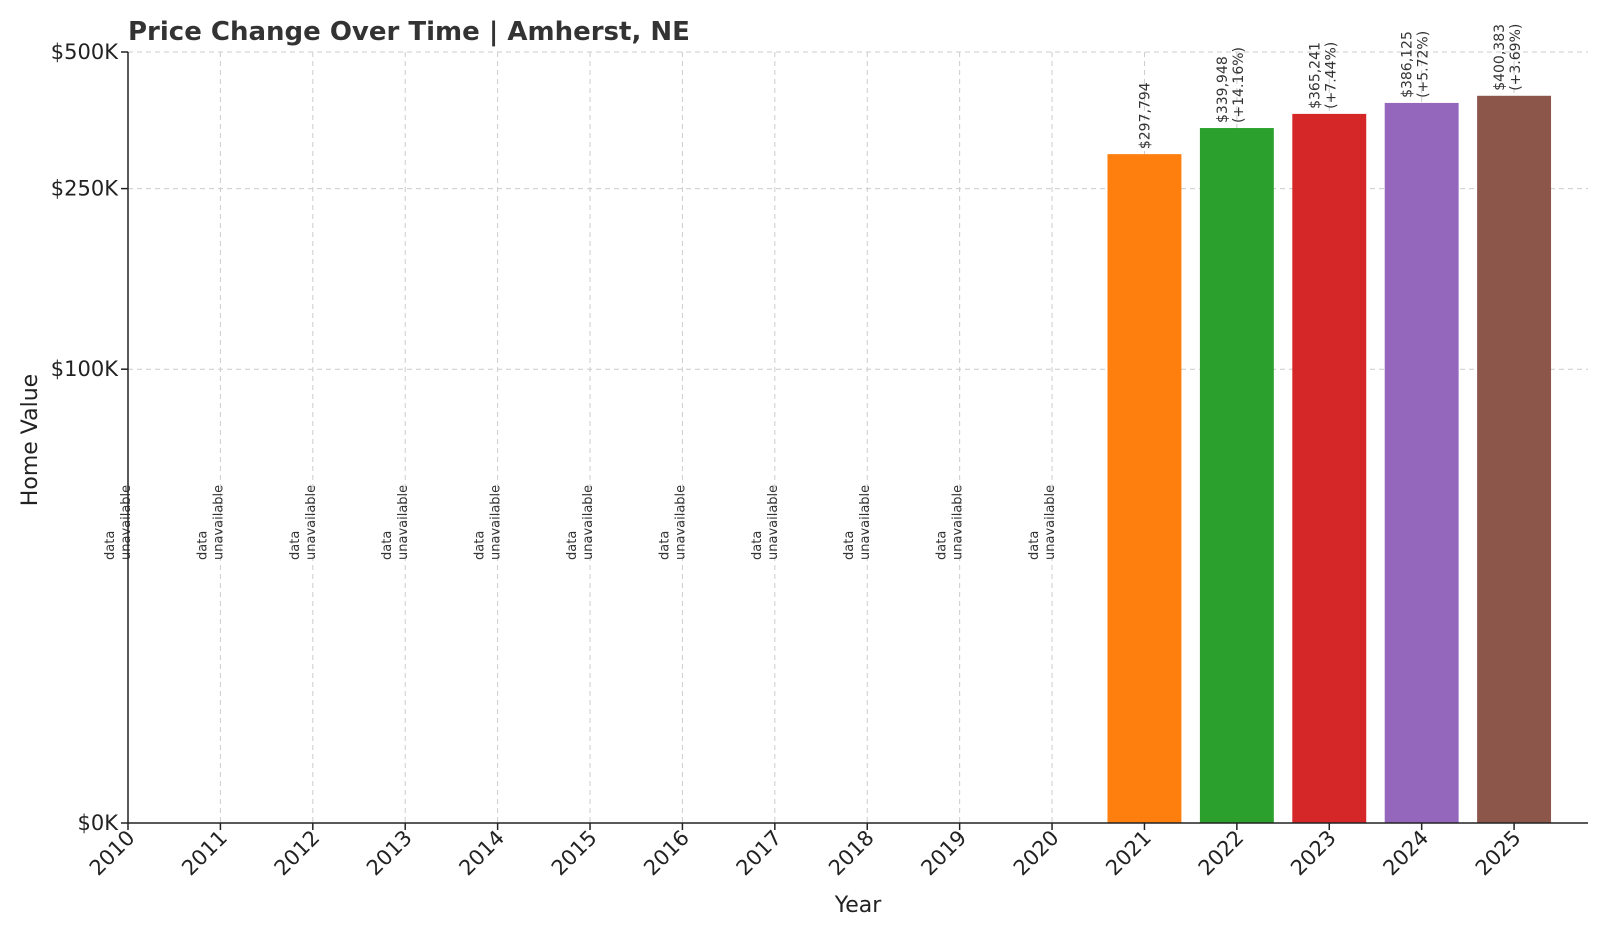 This screenshot has height=933, width=1600. Describe the element at coordinates (204, 853) in the screenshot. I see `x-tick-label: 2011` at that location.